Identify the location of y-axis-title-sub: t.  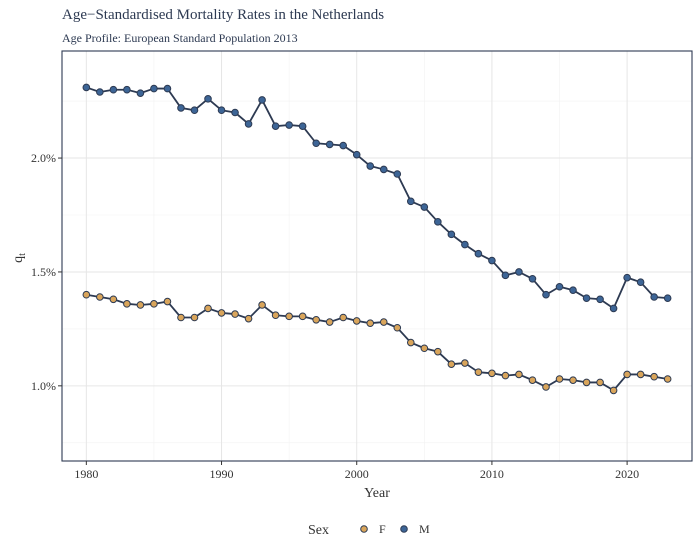
(22, 254).